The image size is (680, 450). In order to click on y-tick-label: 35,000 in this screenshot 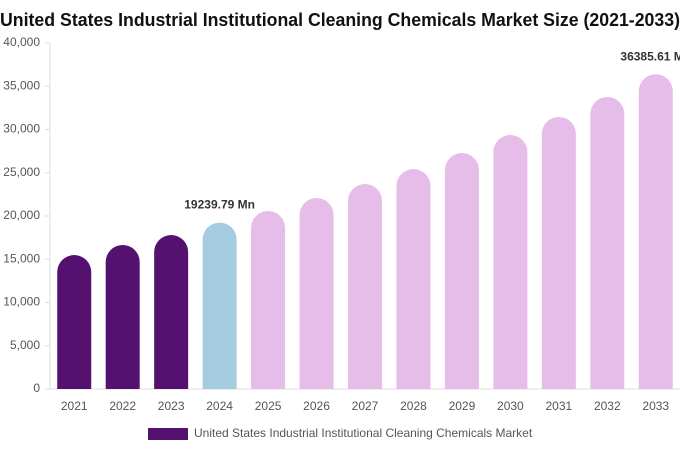, I will do `click(21, 85)`.